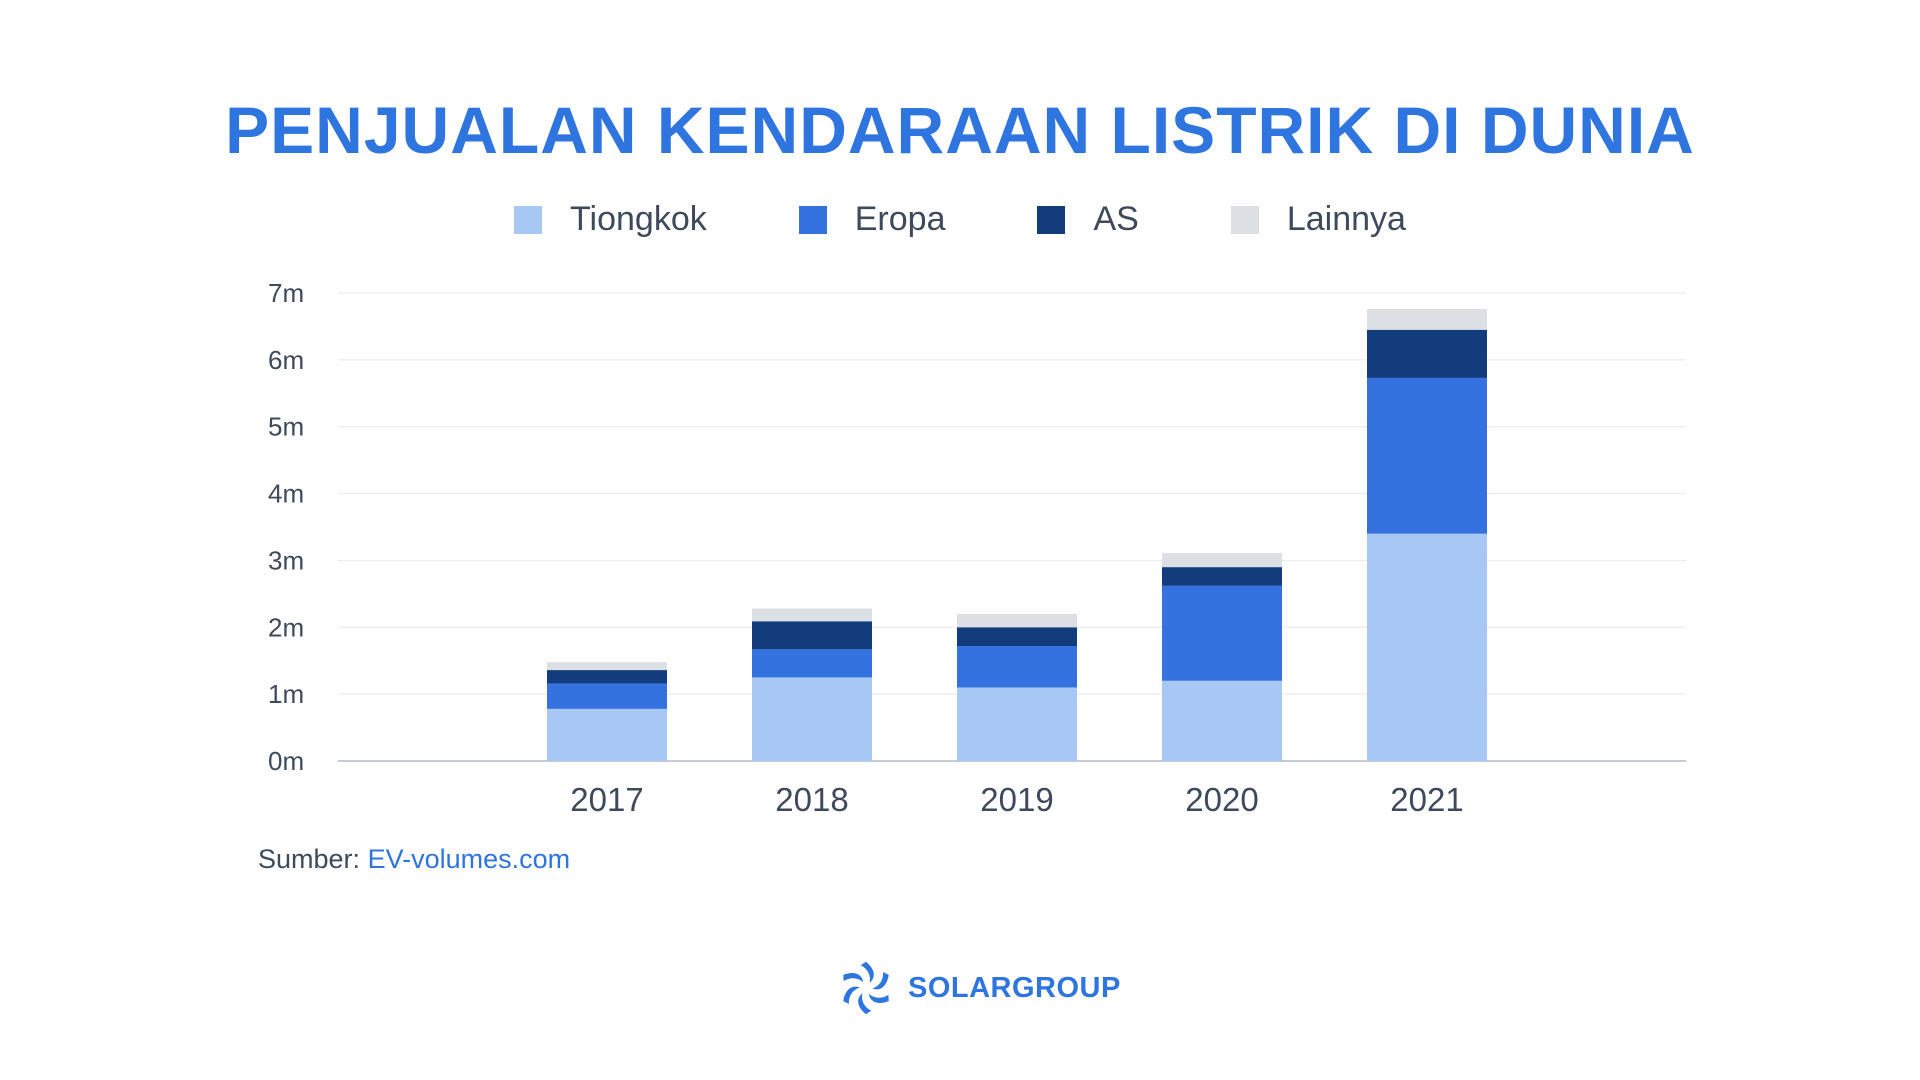 The image size is (1920, 1080). I want to click on x-tick-label: 2019, so click(1016, 799).